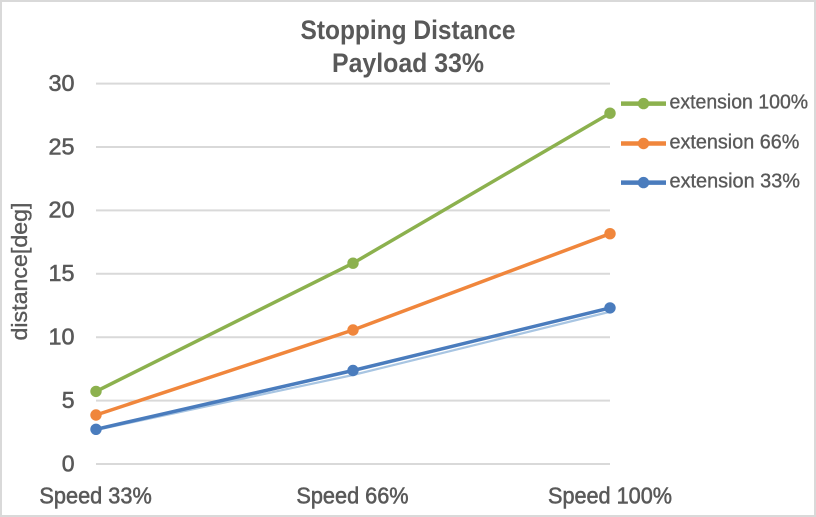 Image resolution: width=816 pixels, height=517 pixels. Describe the element at coordinates (62, 337) in the screenshot. I see `svg-text: 10` at that location.